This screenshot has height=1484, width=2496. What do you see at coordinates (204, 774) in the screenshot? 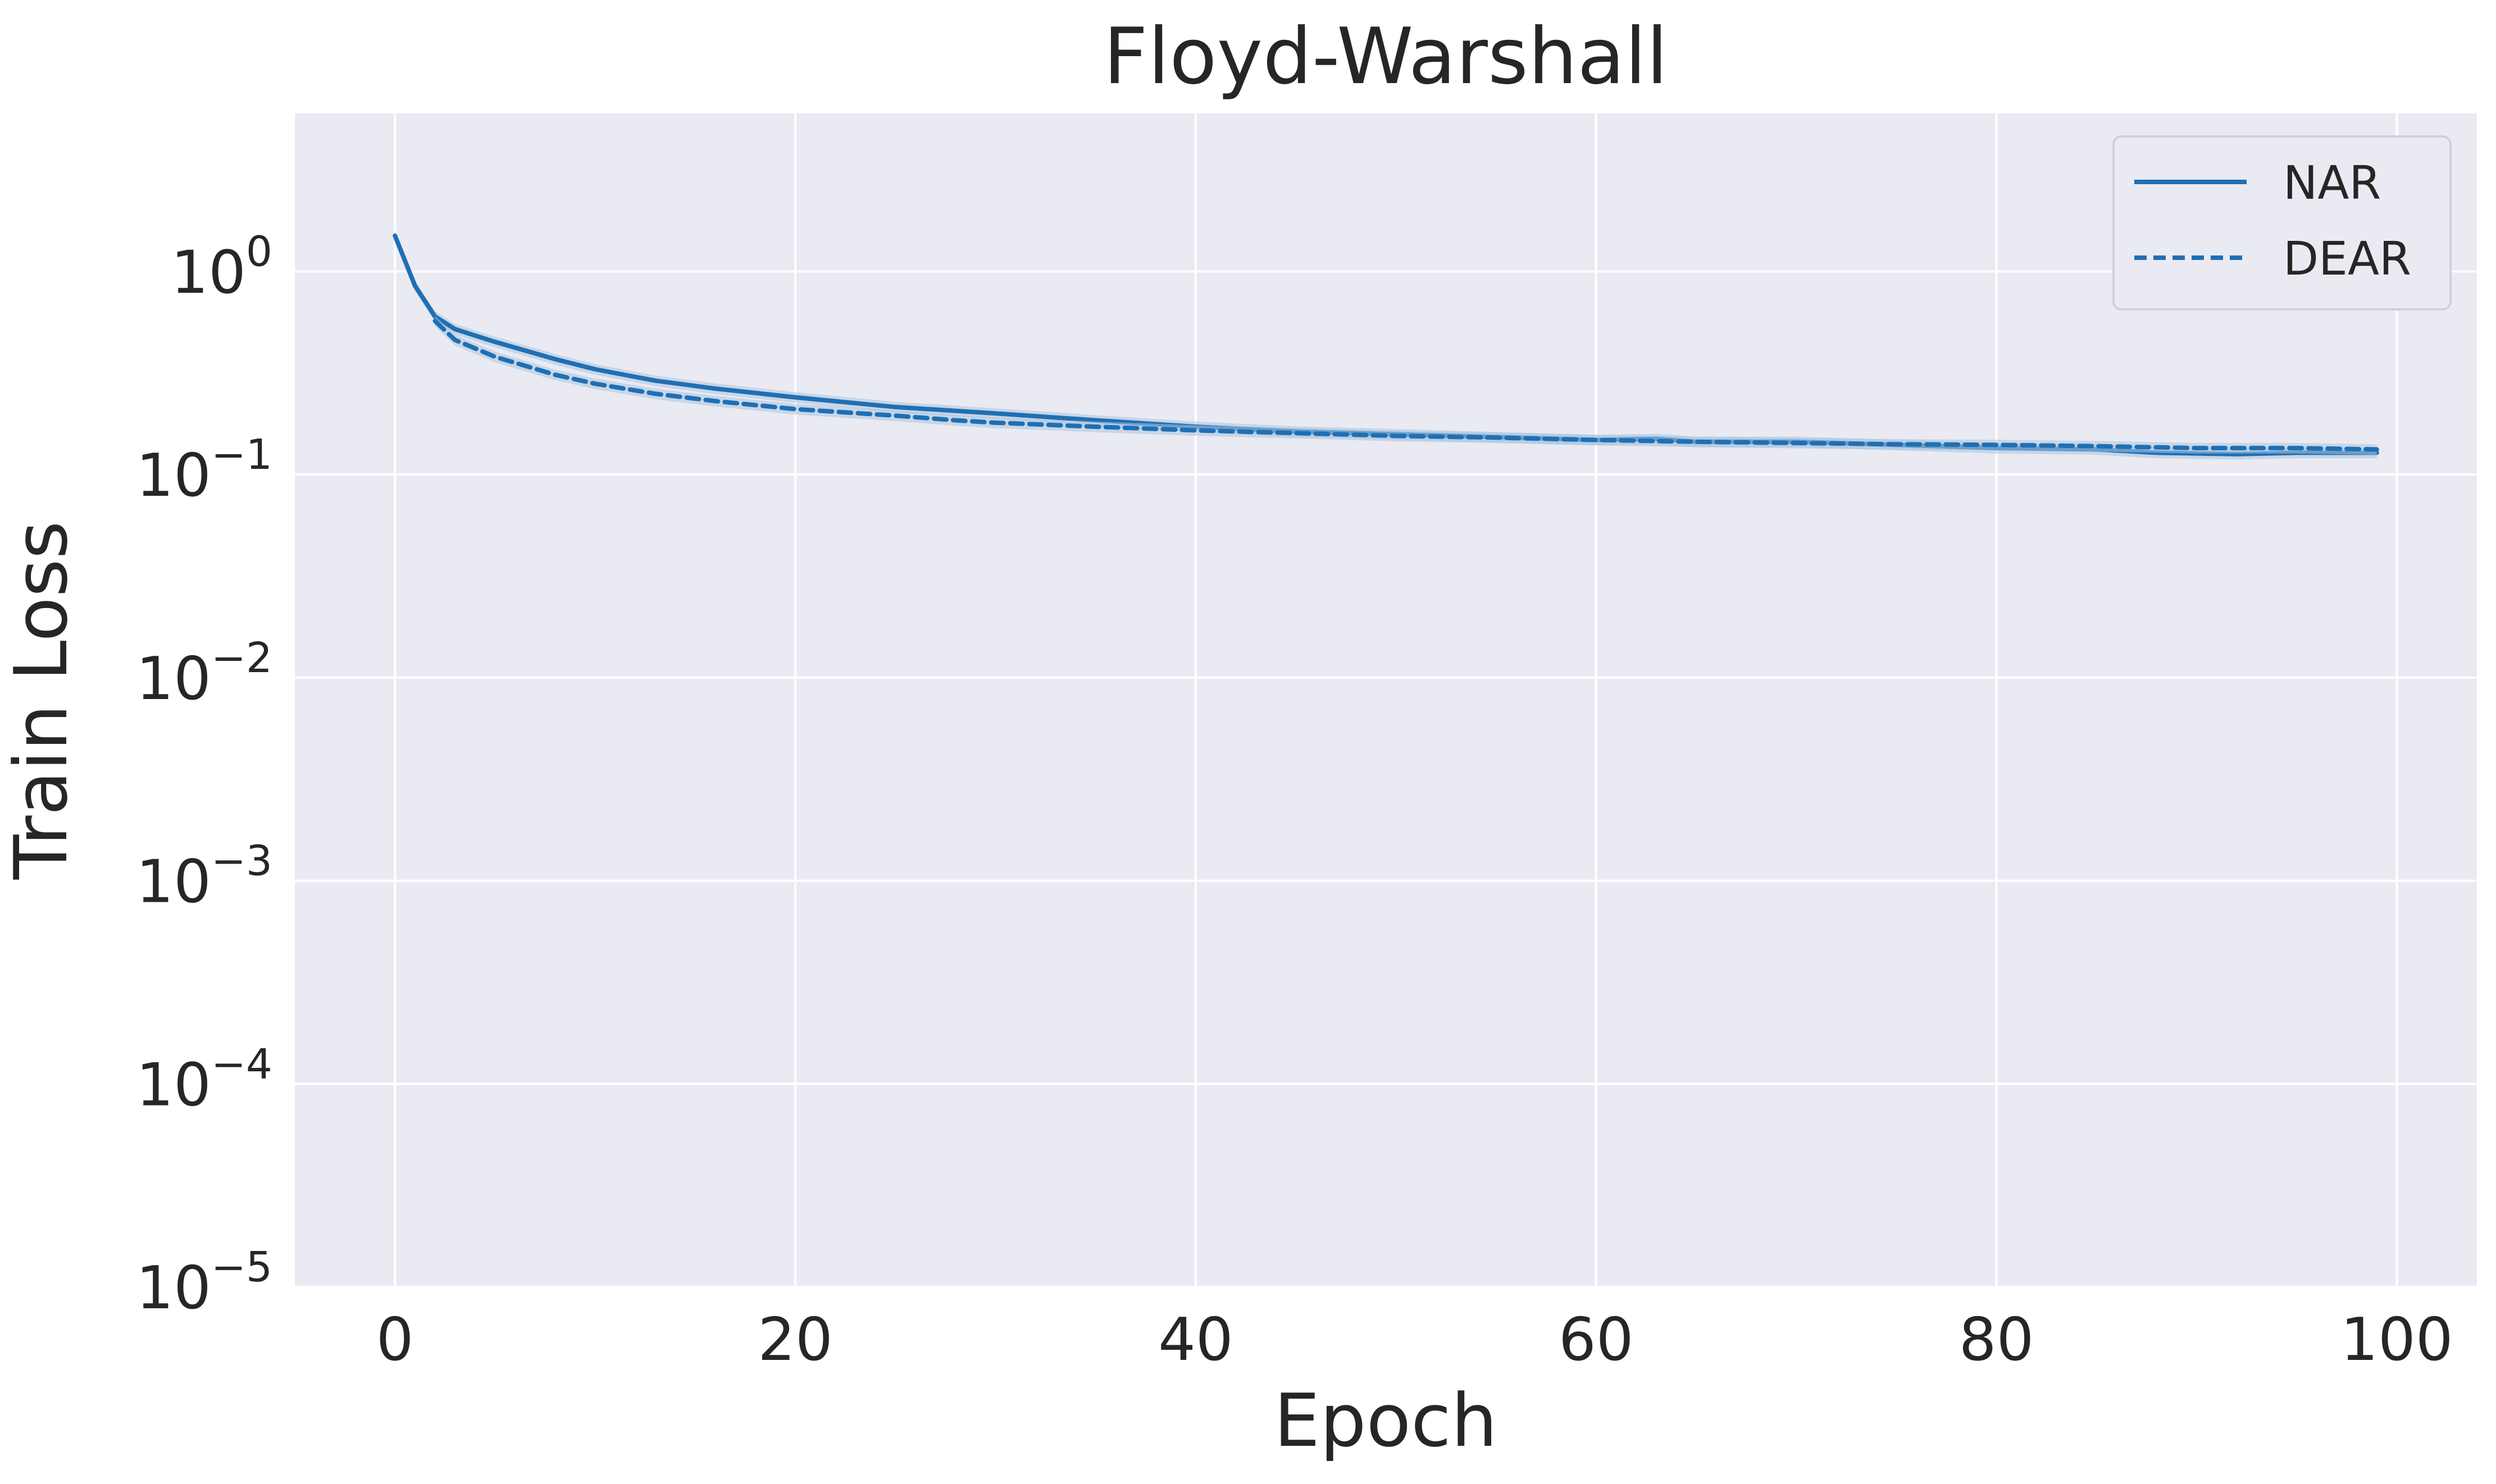
I see `y-tick-labels: 10⁰ 10⁻¹ 10⁻² 10⁻³ 10⁻⁴ 10⁻⁵` at bounding box center [204, 774].